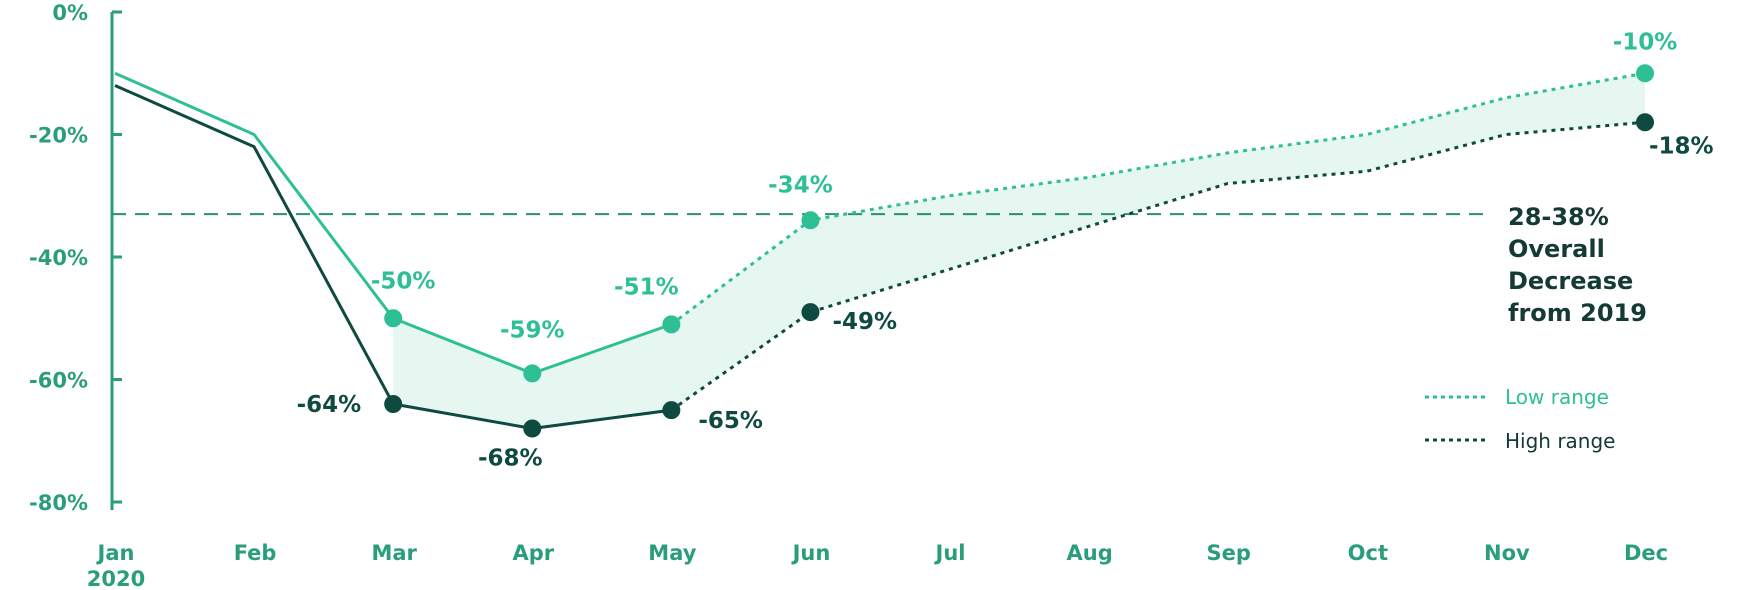 This screenshot has height=590, width=1748. I want to click on x-tick-label: Jan, so click(115, 553).